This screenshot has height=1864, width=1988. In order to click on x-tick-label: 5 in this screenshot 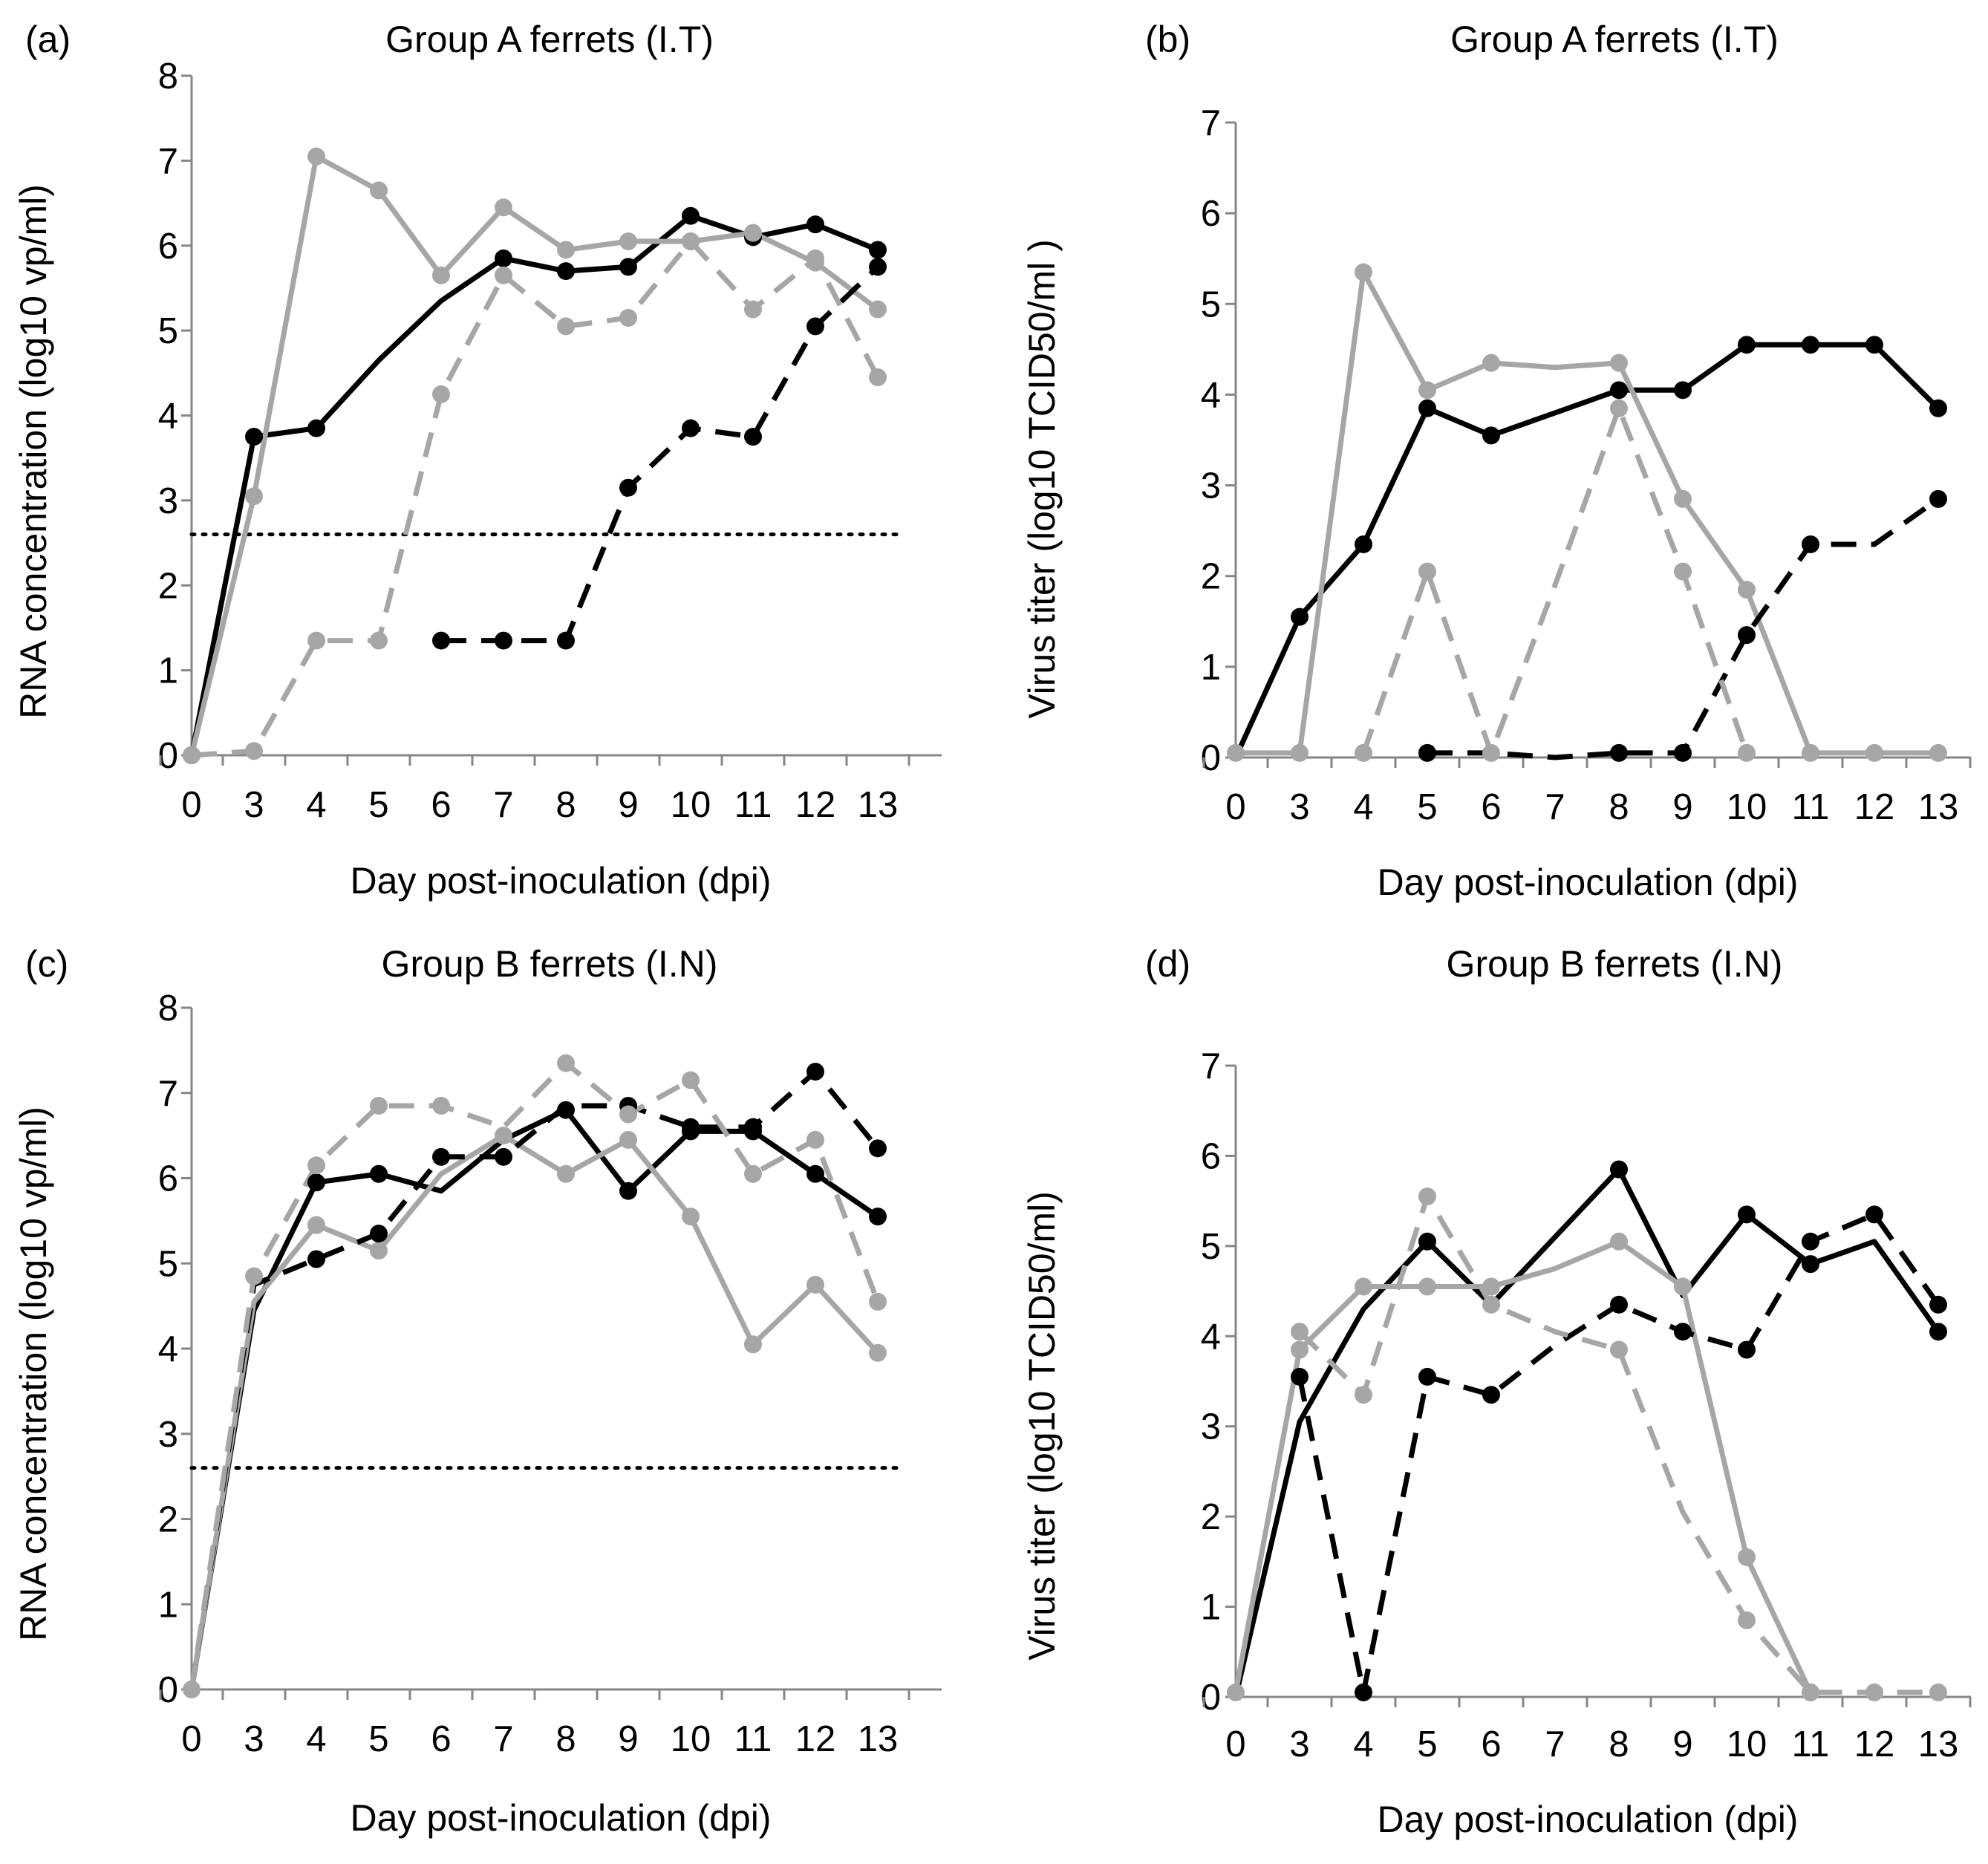, I will do `click(378, 1739)`.